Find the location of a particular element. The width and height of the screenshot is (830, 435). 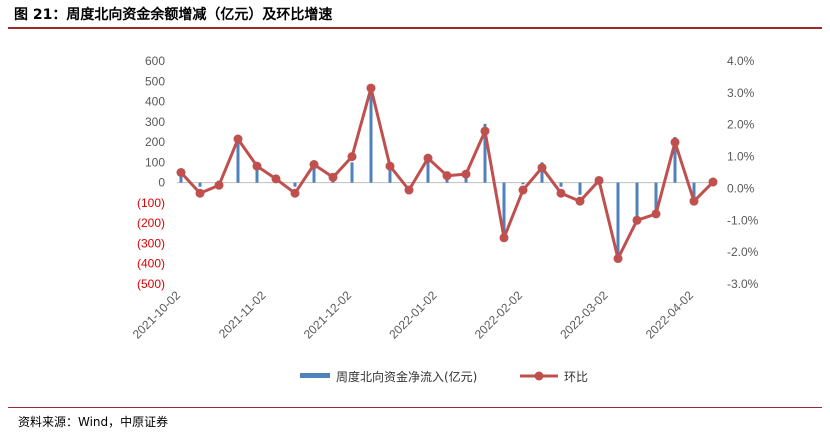

legend-bar-swatch is located at coordinates (315, 375).